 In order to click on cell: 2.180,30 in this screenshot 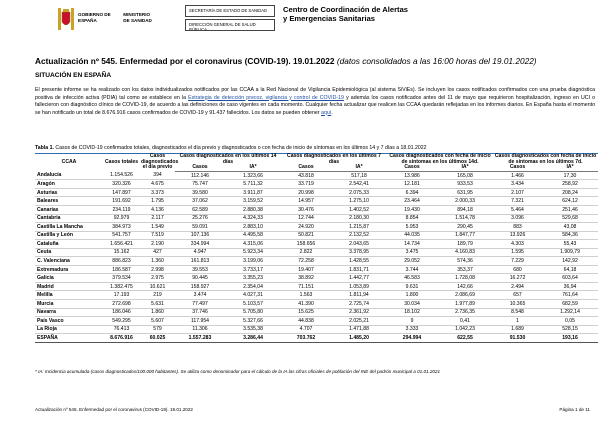, I will do `click(359, 219)`.